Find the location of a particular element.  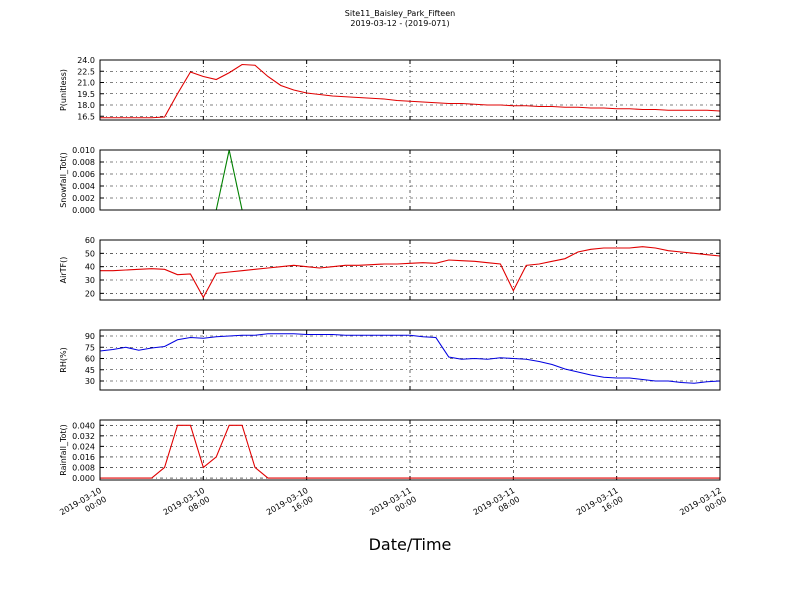

y-tick-label: 50 is located at coordinates (90, 253).